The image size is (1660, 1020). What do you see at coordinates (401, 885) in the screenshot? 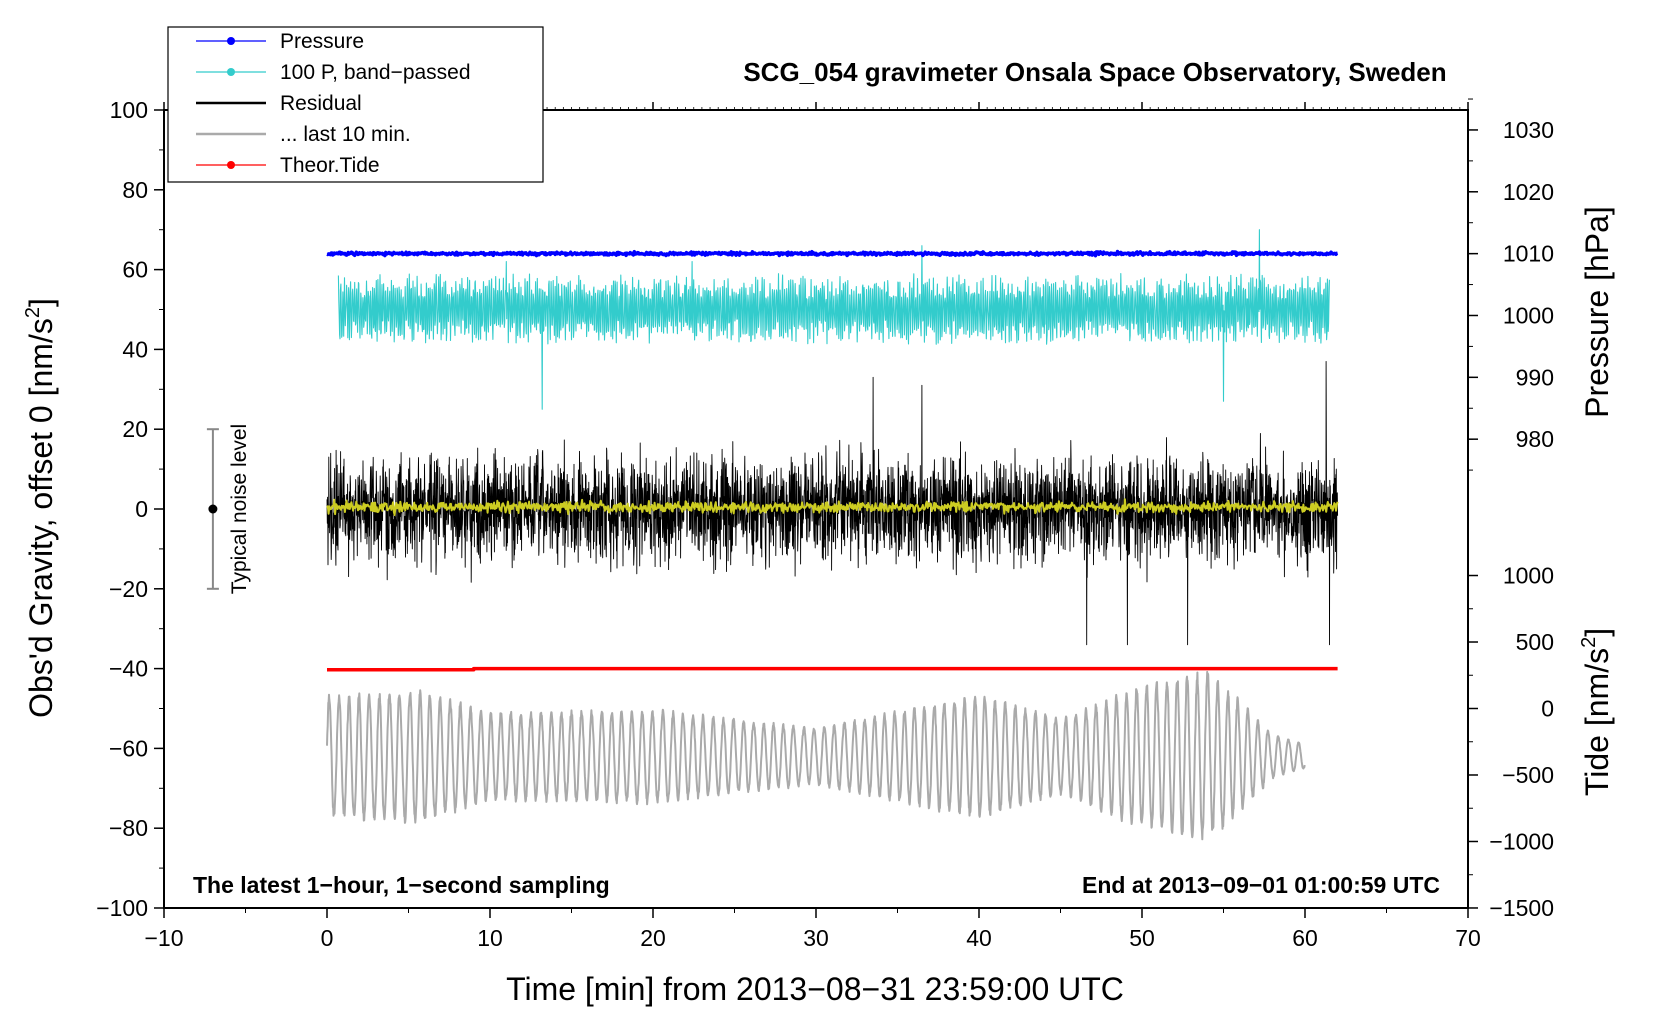
I see `annotation-left: The latest 1−hour, 1−second sampling` at bounding box center [401, 885].